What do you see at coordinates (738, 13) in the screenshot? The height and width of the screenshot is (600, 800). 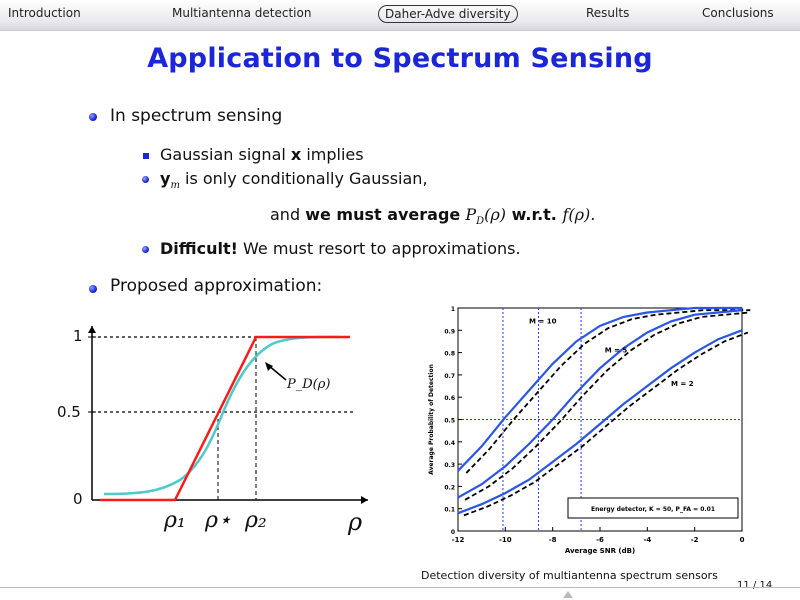 I see `nav-conclusions: Conclusions` at bounding box center [738, 13].